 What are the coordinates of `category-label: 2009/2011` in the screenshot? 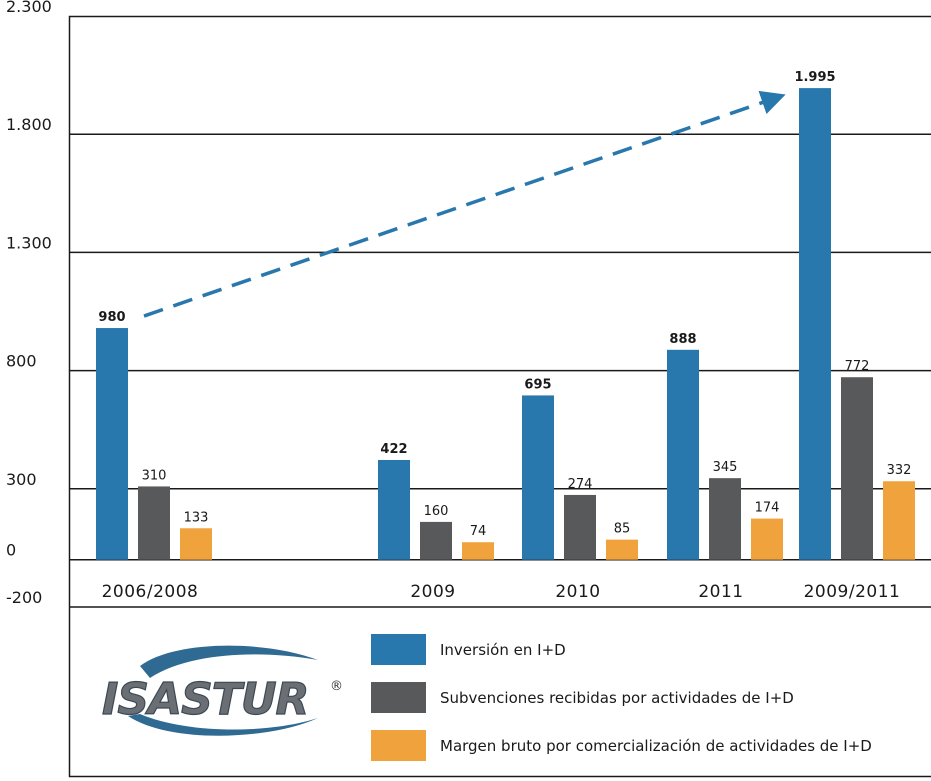 It's located at (852, 592).